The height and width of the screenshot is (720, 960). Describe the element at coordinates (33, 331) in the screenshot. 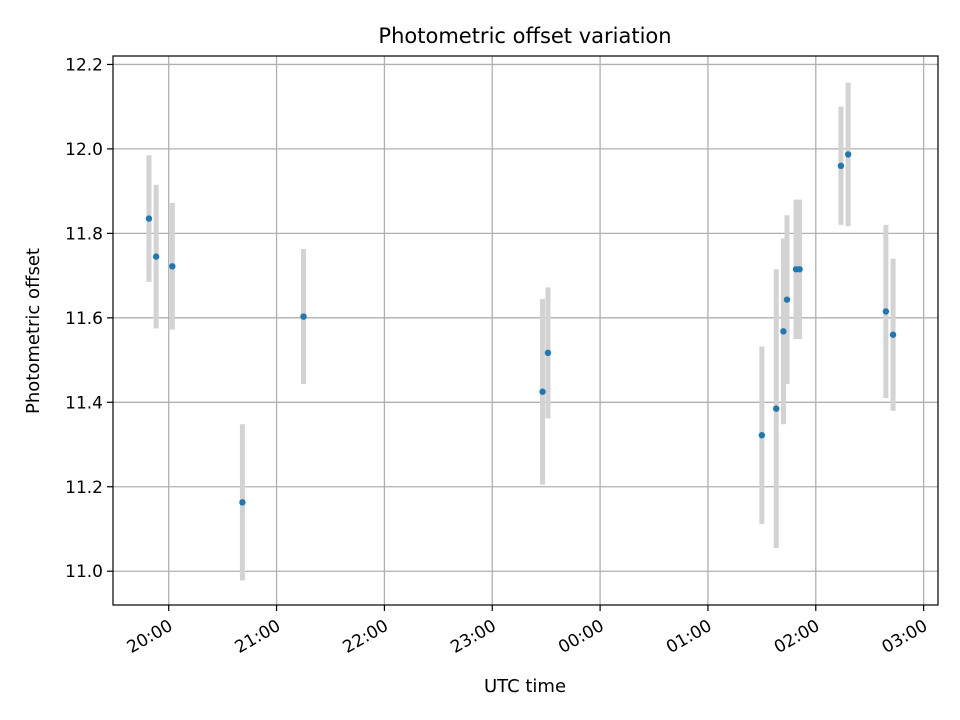

I see `y-axis-title: Photometric offset` at that location.